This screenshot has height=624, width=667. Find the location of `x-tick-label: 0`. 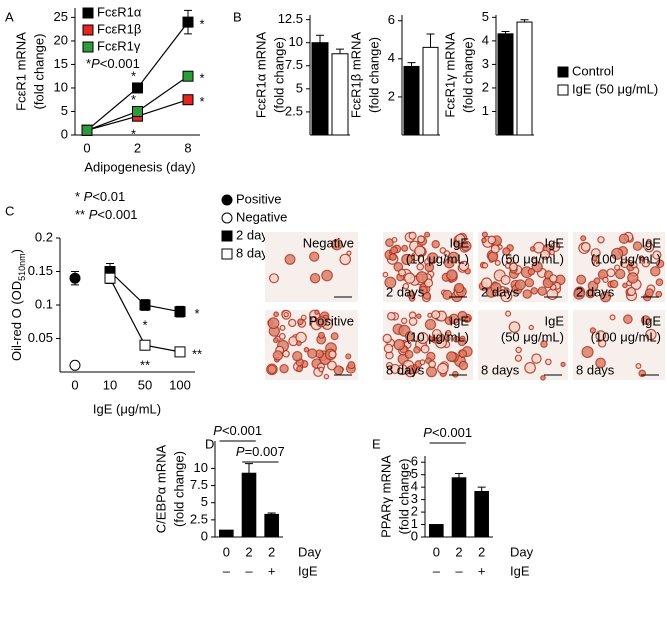

x-tick-label: 0 is located at coordinates (226, 551).